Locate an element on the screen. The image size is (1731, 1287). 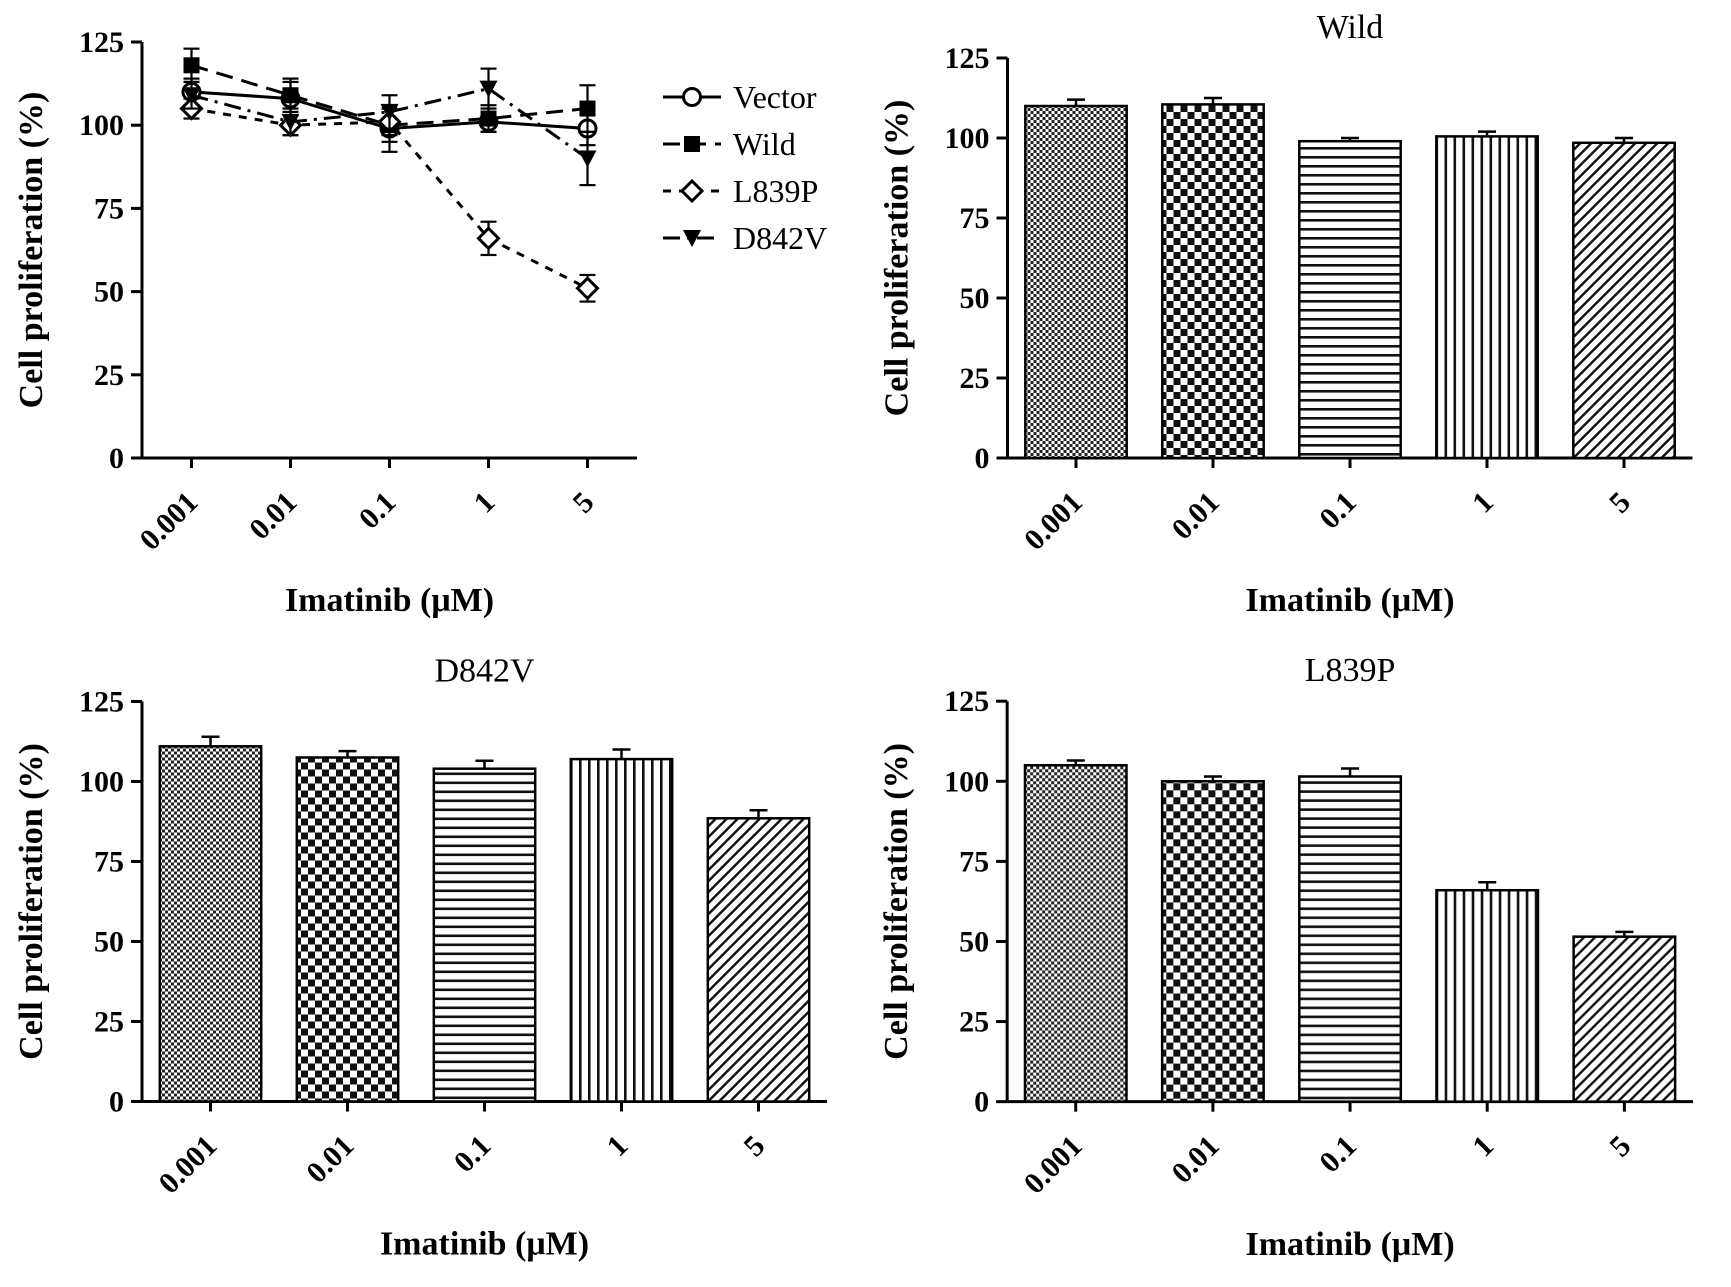
bar-wild-0.001 is located at coordinates (1076, 282).